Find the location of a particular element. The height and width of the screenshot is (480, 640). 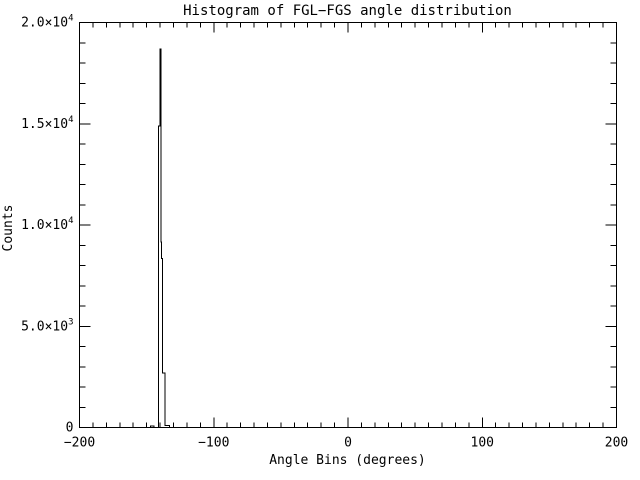

x-tick-labels: −200 −100 0 100 200 is located at coordinates (346, 443).